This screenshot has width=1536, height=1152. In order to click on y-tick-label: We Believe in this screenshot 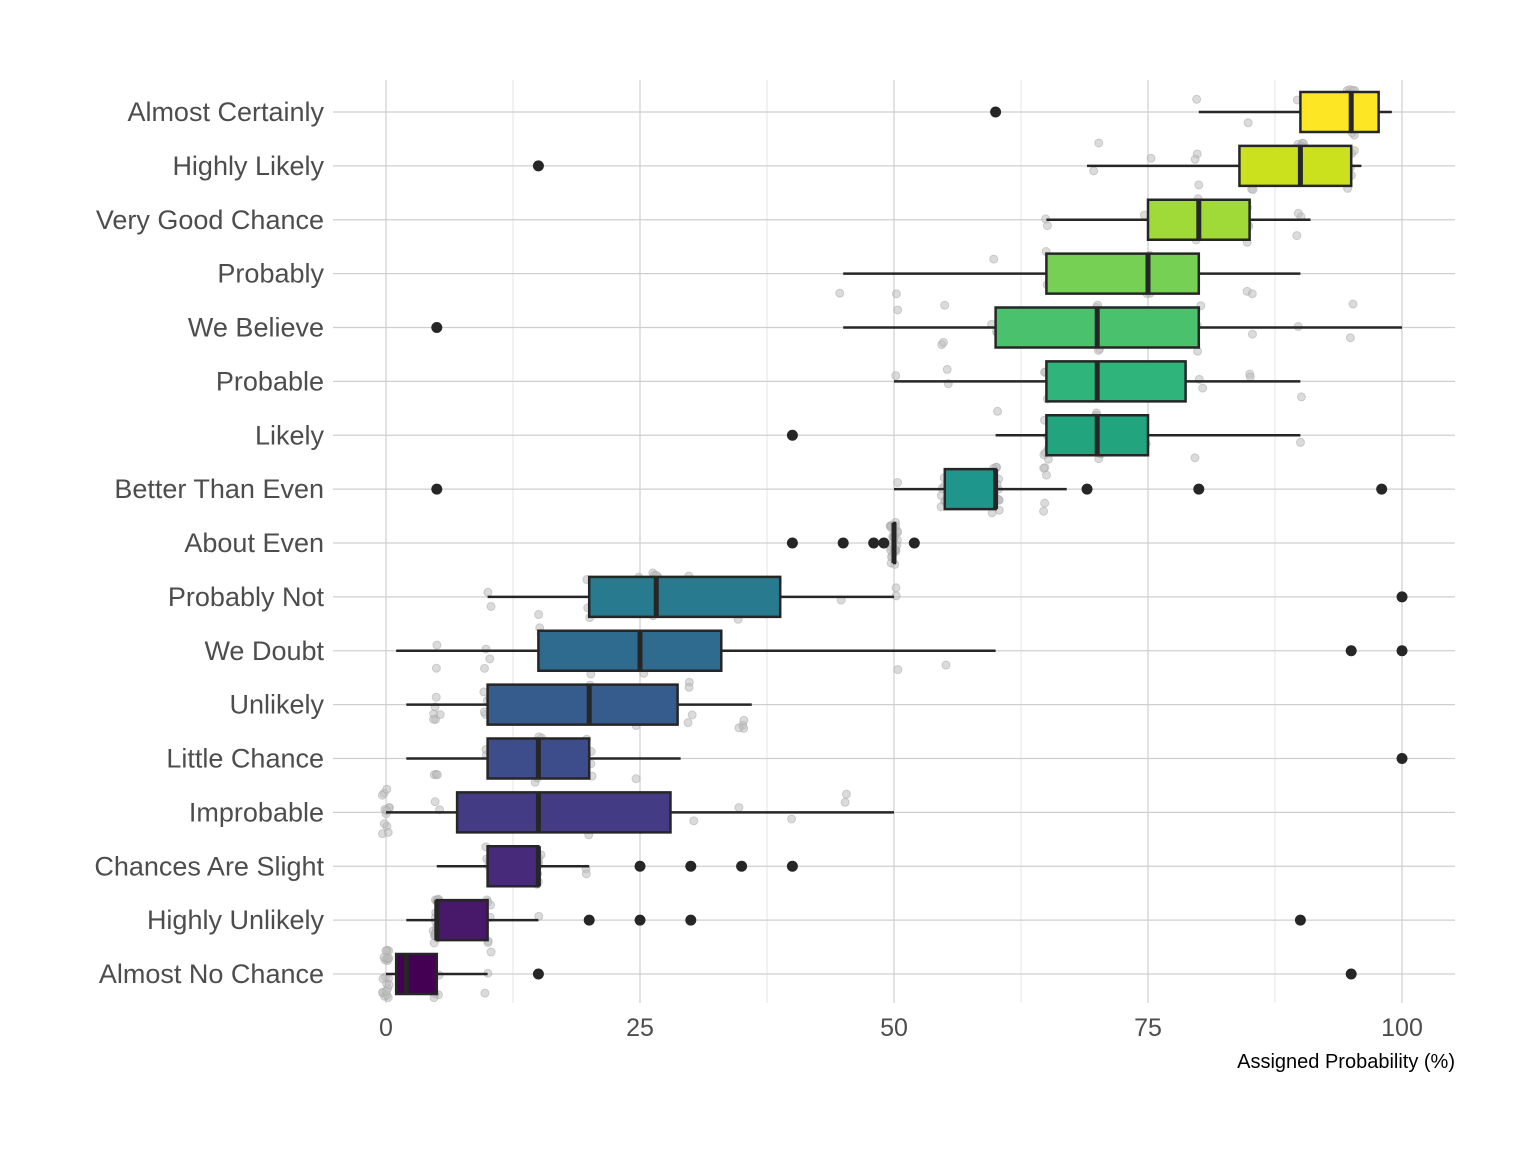, I will do `click(256, 328)`.